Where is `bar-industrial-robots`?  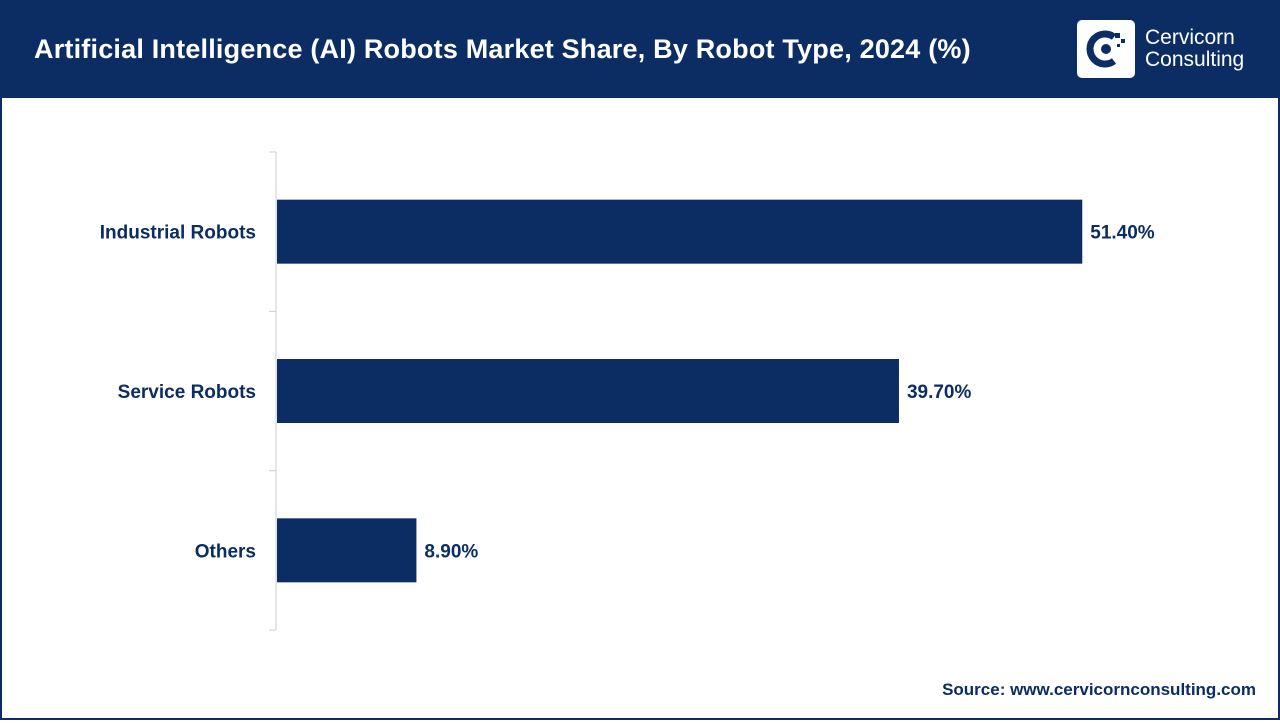
bar-industrial-robots is located at coordinates (680, 231).